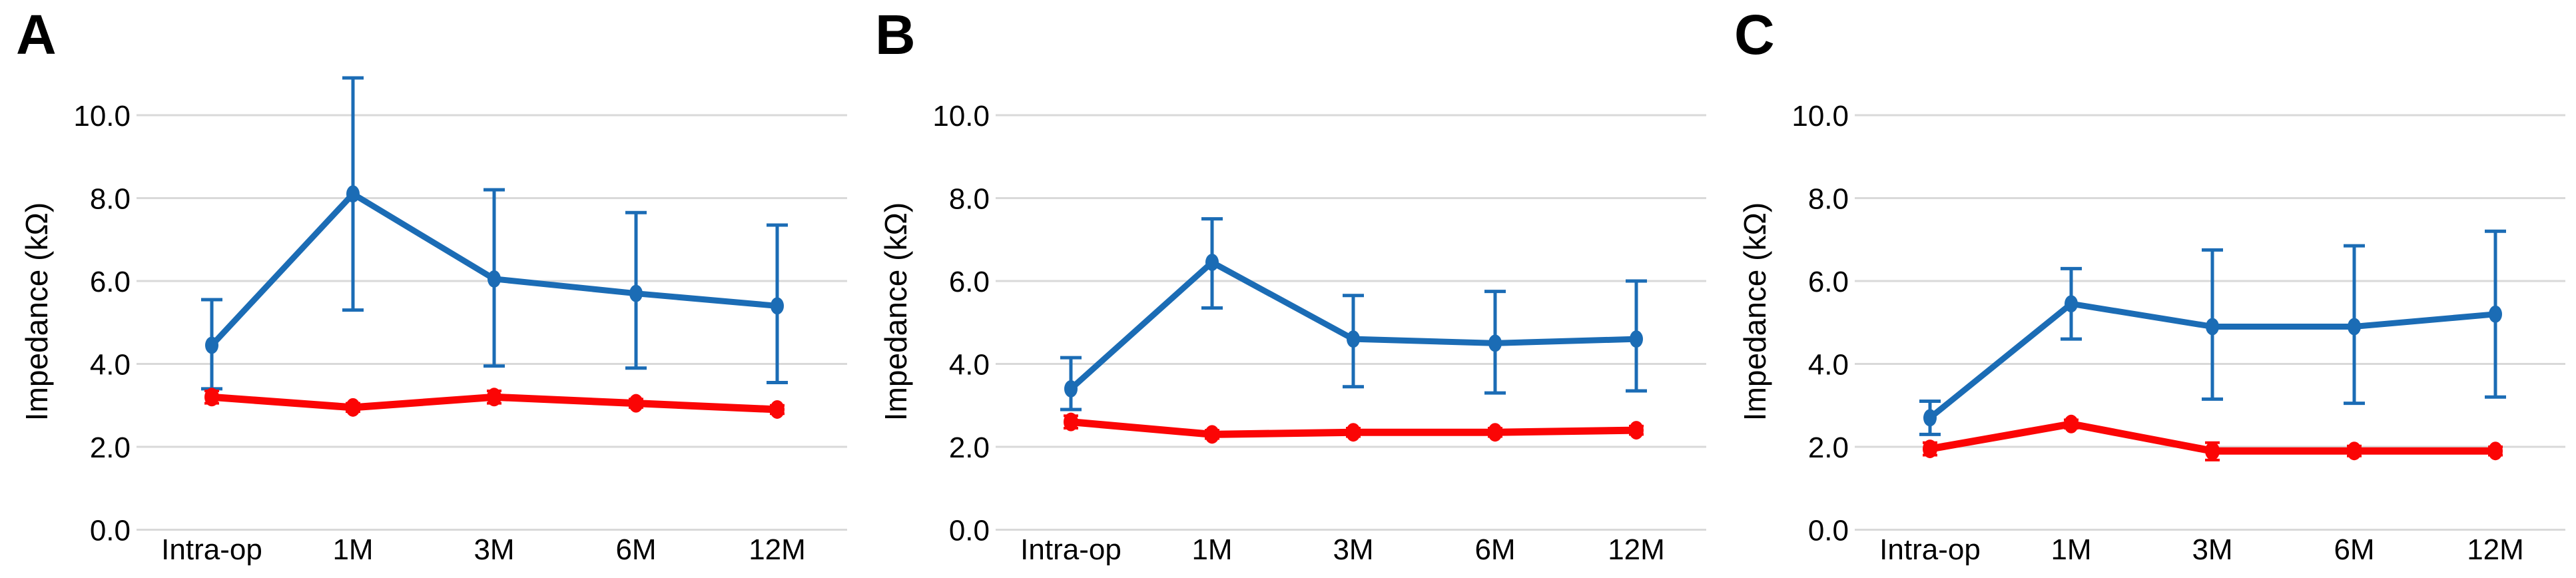 This screenshot has width=2576, height=578. I want to click on panel-letter-C: C, so click(1754, 34).